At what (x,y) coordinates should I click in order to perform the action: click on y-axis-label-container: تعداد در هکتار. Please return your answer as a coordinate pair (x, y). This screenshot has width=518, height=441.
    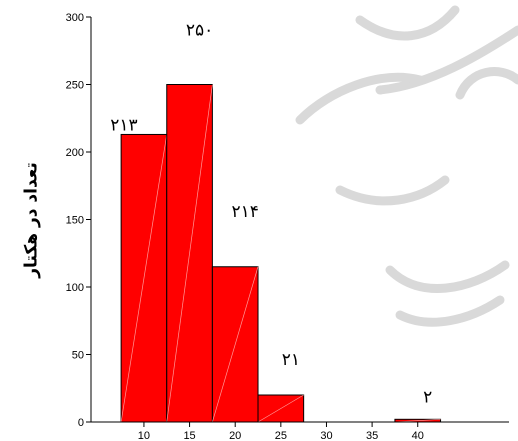
    Looking at the image, I should click on (32, 220).